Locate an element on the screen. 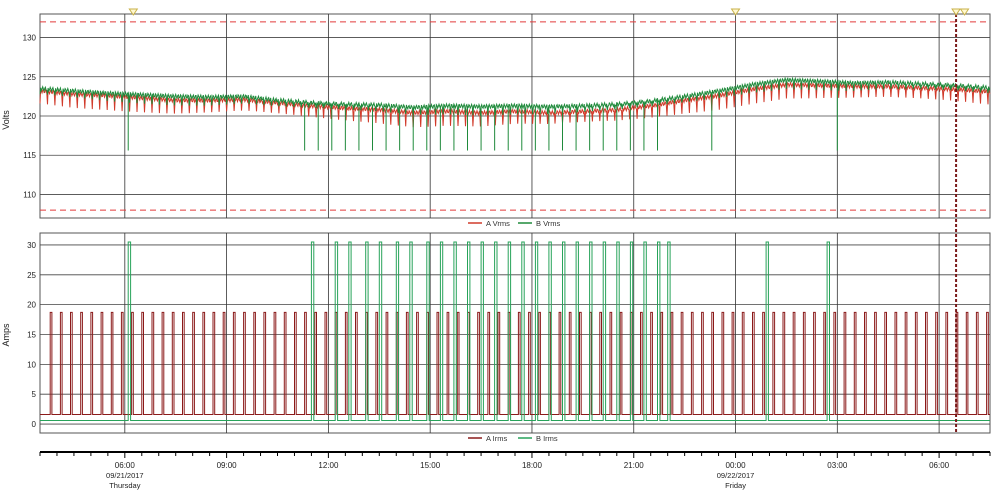 This screenshot has width=1000, height=500. legend-label: A Vrms is located at coordinates (498, 223).